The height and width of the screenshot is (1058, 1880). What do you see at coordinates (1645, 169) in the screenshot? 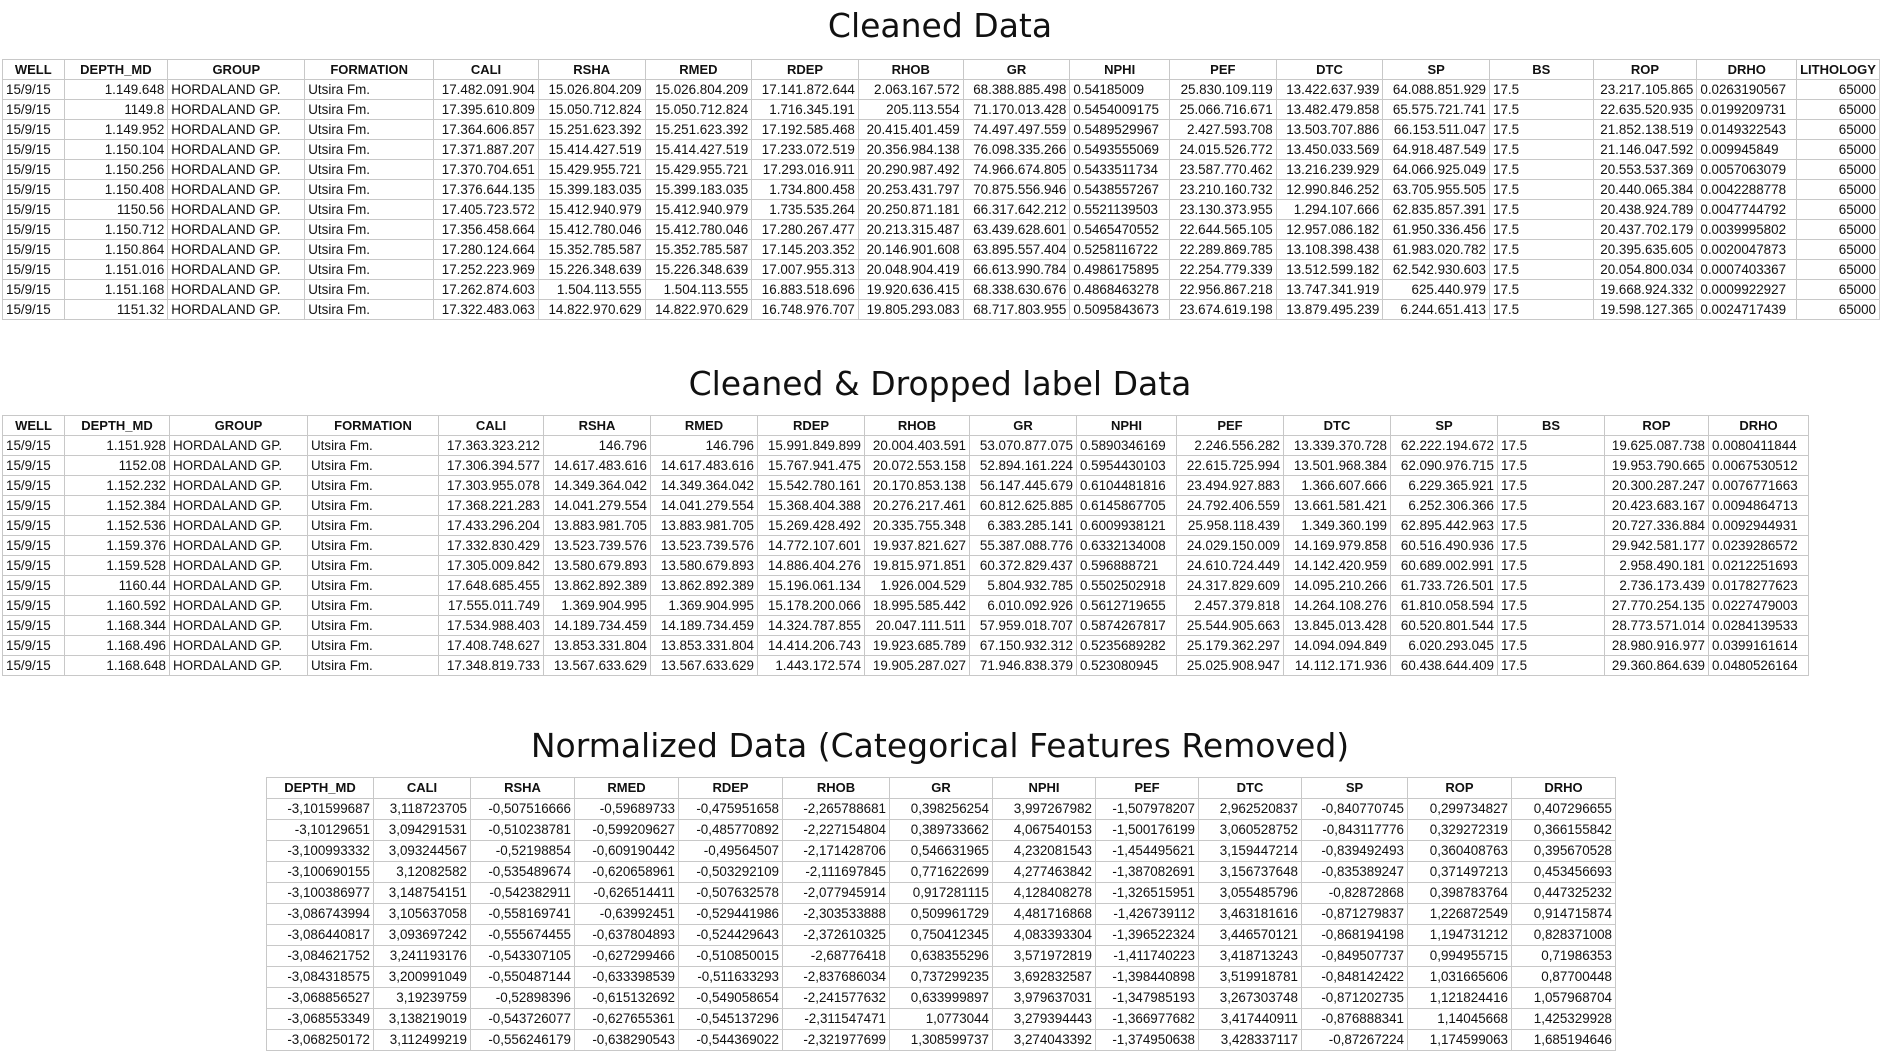
I see `table-cell: 20.553.537.369` at bounding box center [1645, 169].